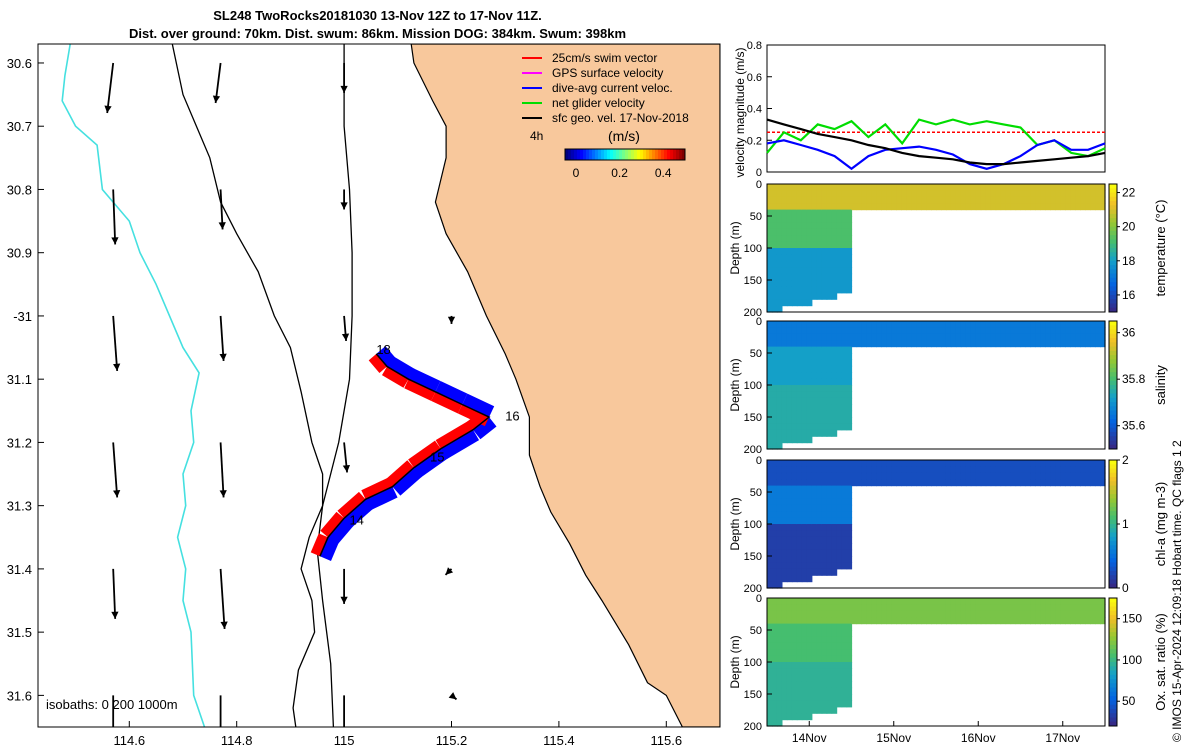 This screenshot has height=750, width=1200. What do you see at coordinates (1160, 248) in the screenshot?
I see `section-colorbar-label-0: temperature (°C)` at bounding box center [1160, 248].